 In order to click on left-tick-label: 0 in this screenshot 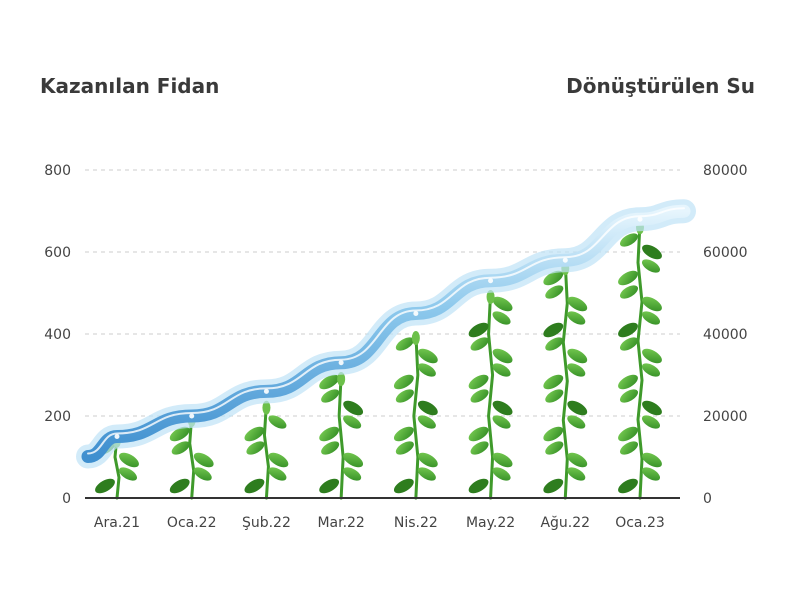, I will do `click(66, 499)`.